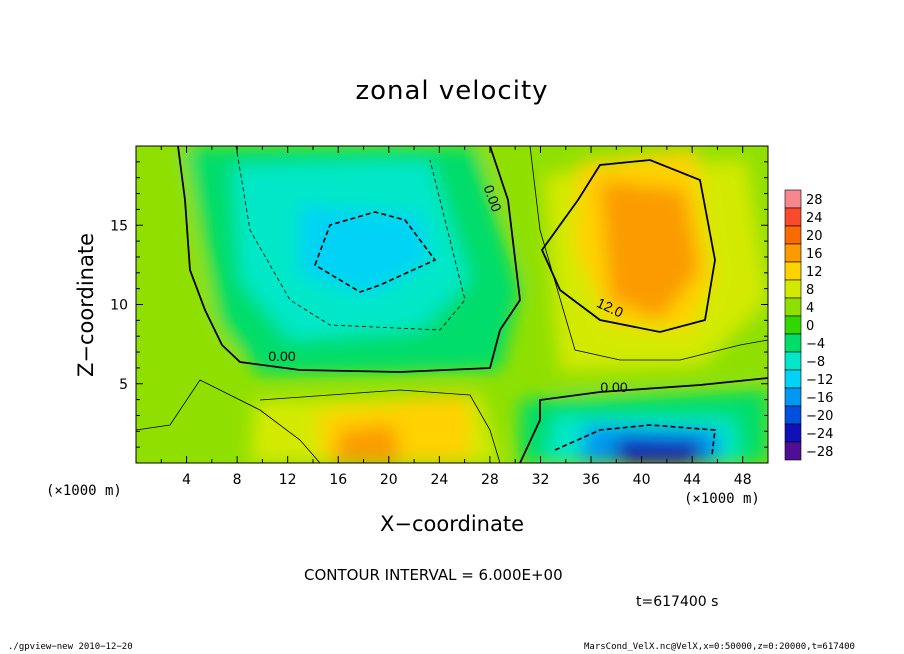  I want to click on contour-six-bottom-middle, so click(380, 426).